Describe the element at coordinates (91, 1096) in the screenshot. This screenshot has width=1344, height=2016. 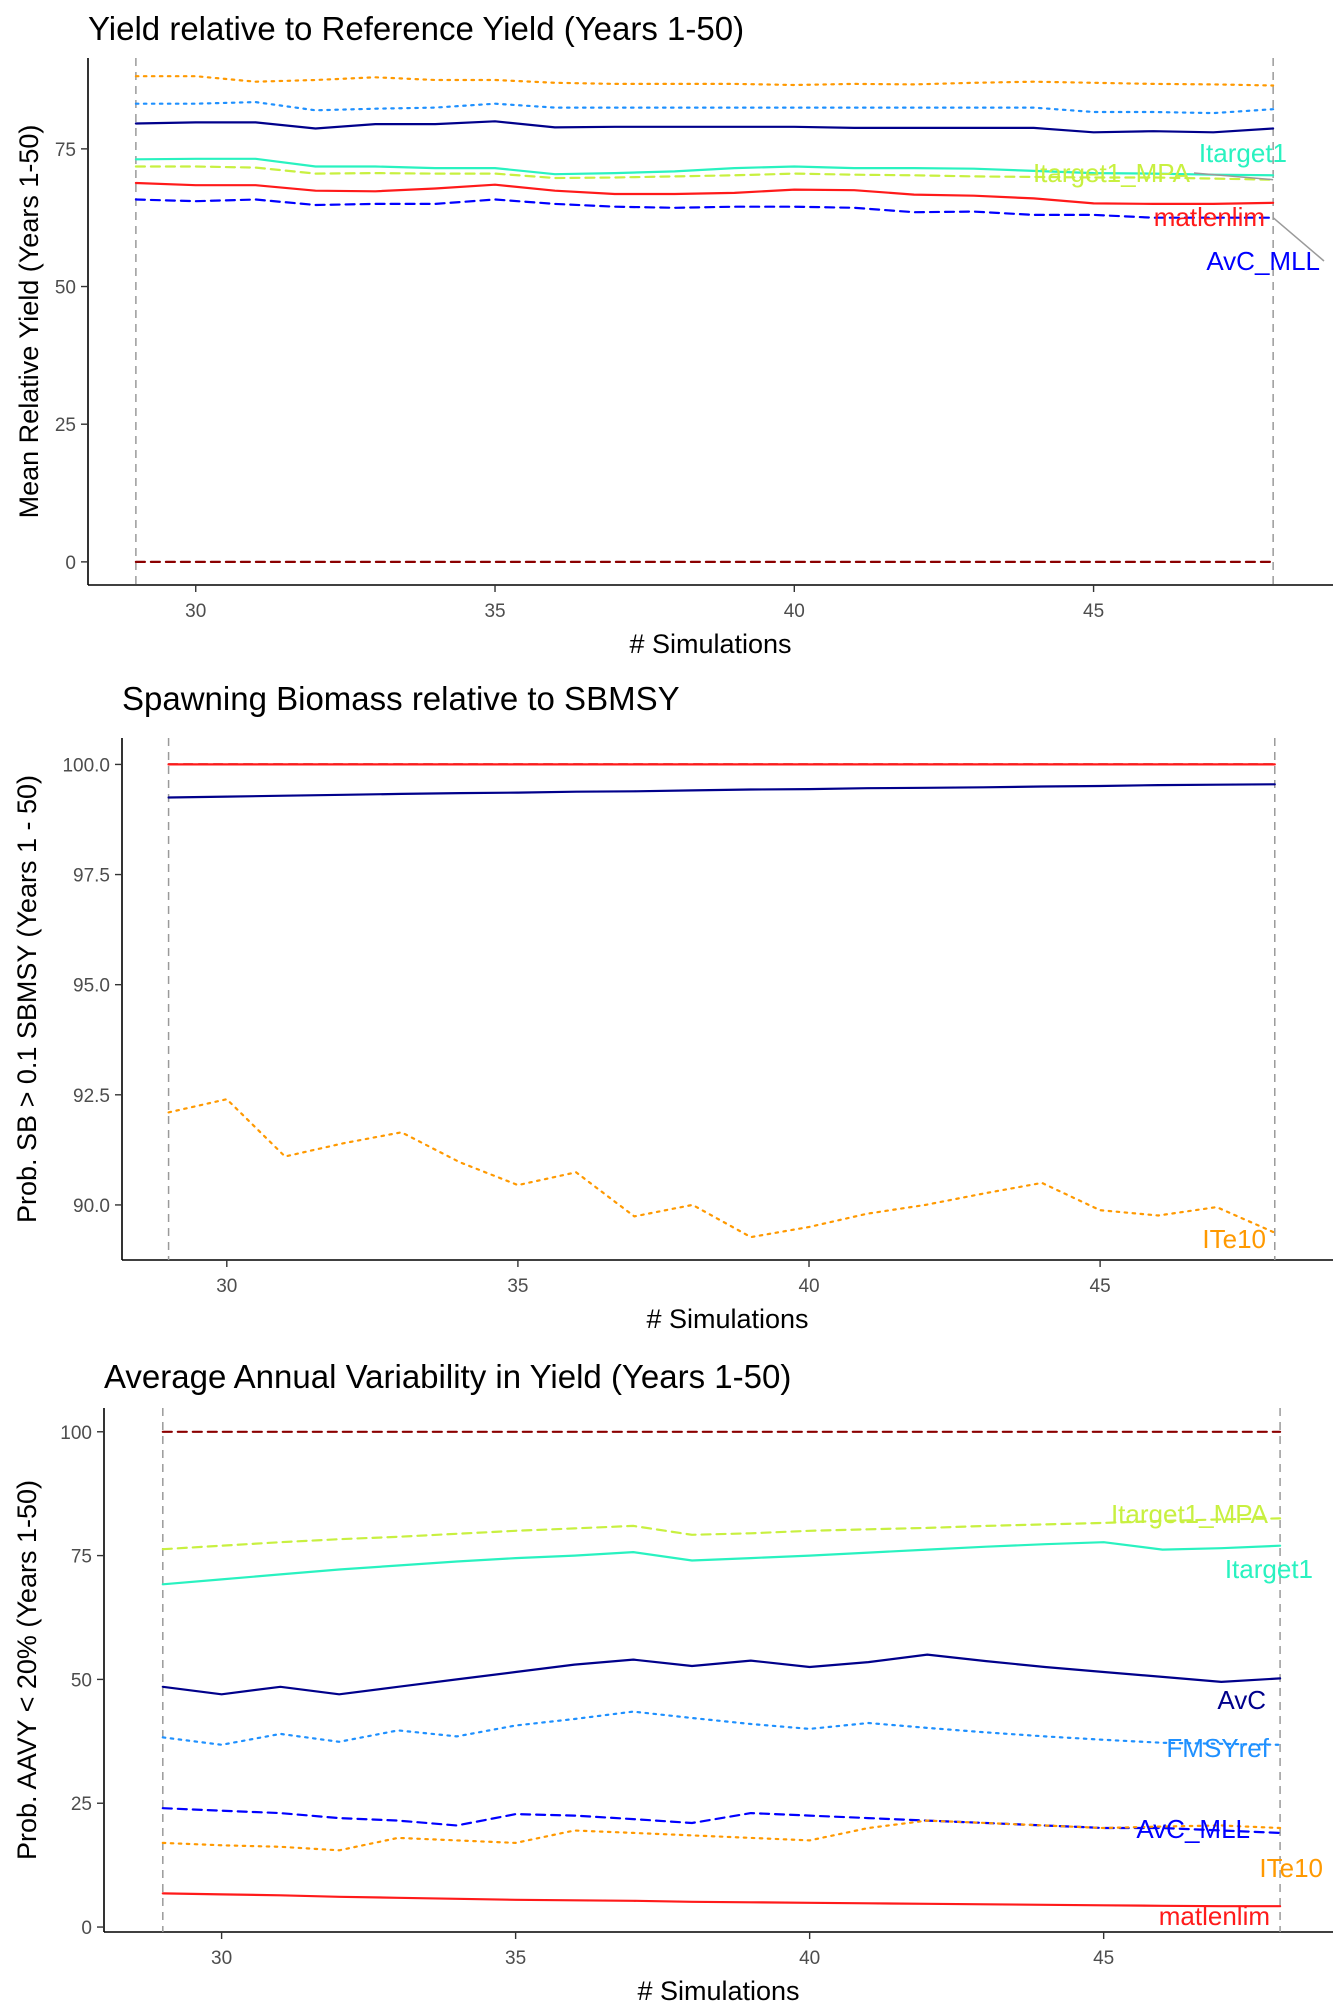
I see `y-tick-label: 92.5` at that location.